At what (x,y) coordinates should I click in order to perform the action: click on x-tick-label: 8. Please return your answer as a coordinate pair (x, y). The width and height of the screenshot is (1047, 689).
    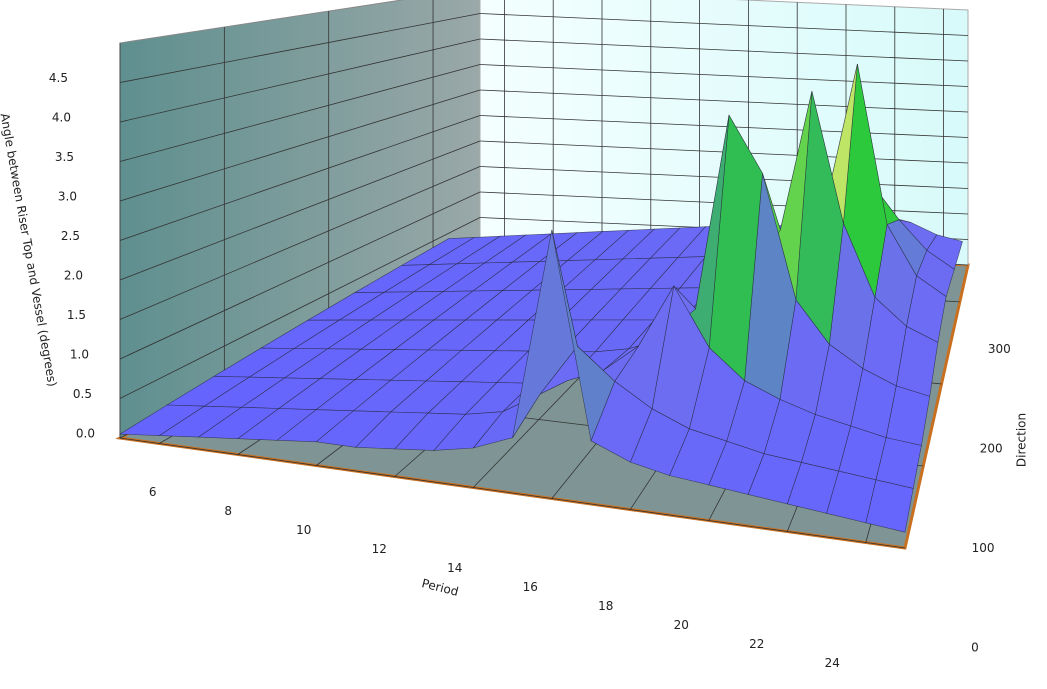
    Looking at the image, I should click on (228, 511).